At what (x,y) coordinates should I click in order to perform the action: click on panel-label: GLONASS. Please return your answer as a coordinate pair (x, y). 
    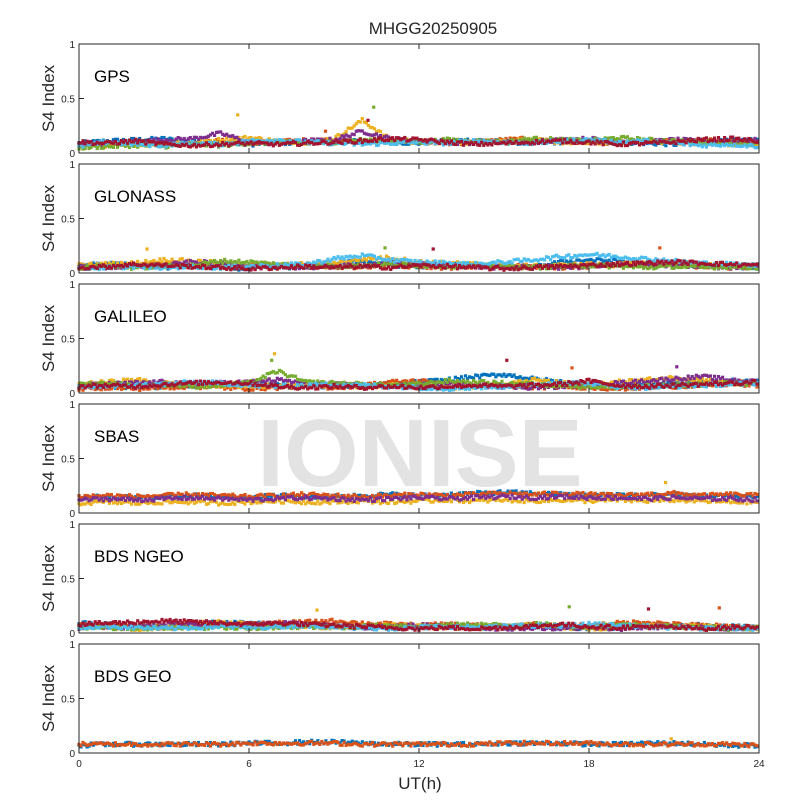
    Looking at the image, I should click on (135, 196).